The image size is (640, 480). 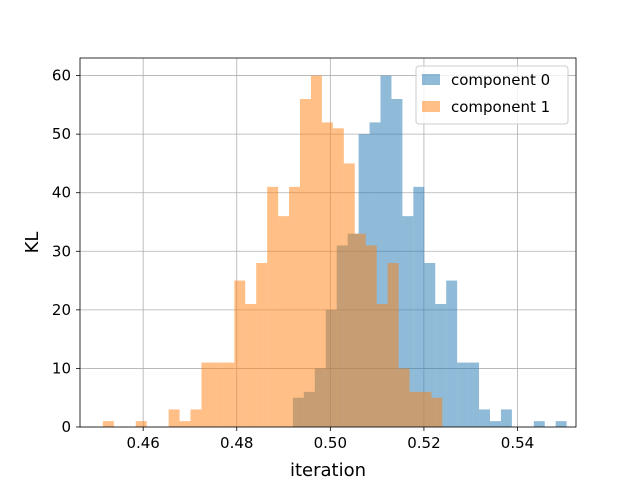 I want to click on y-axis-label: KL, so click(x=32, y=243).